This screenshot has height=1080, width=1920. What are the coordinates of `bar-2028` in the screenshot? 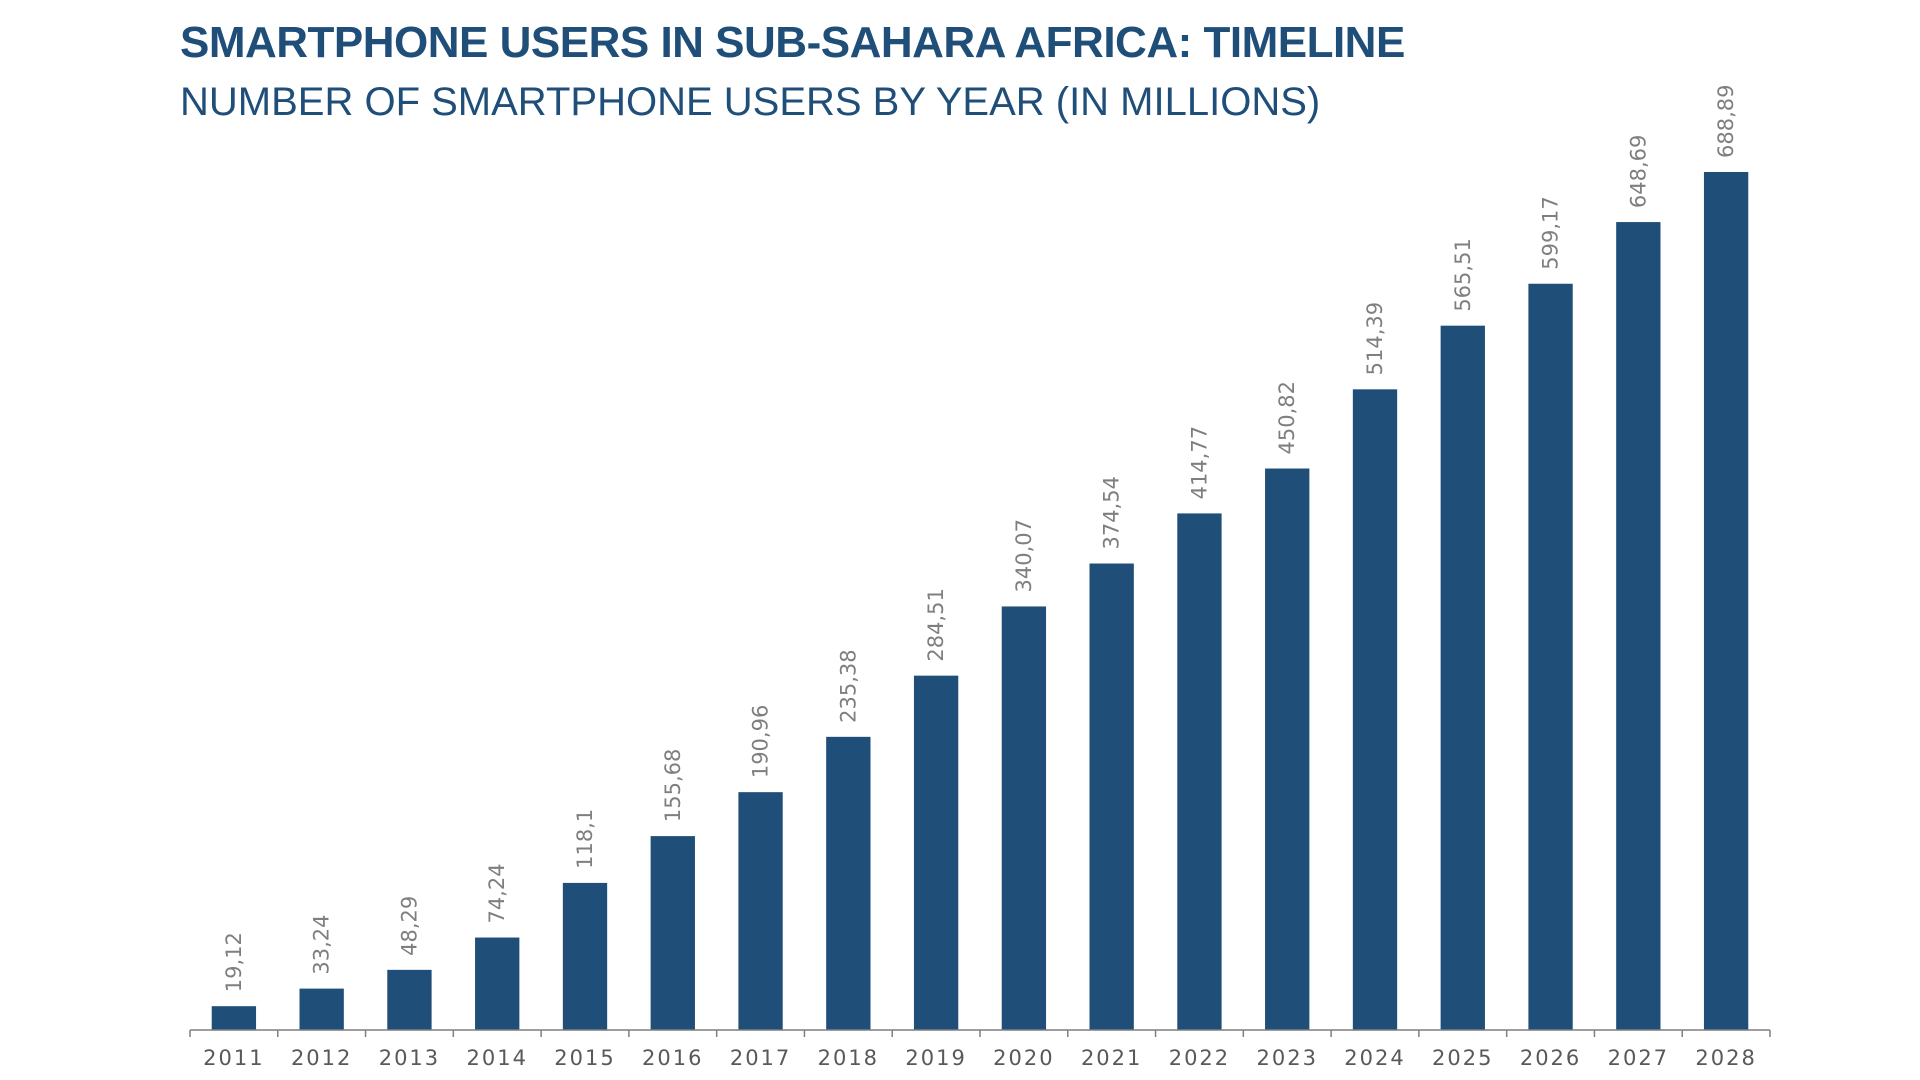 It's located at (1726, 601).